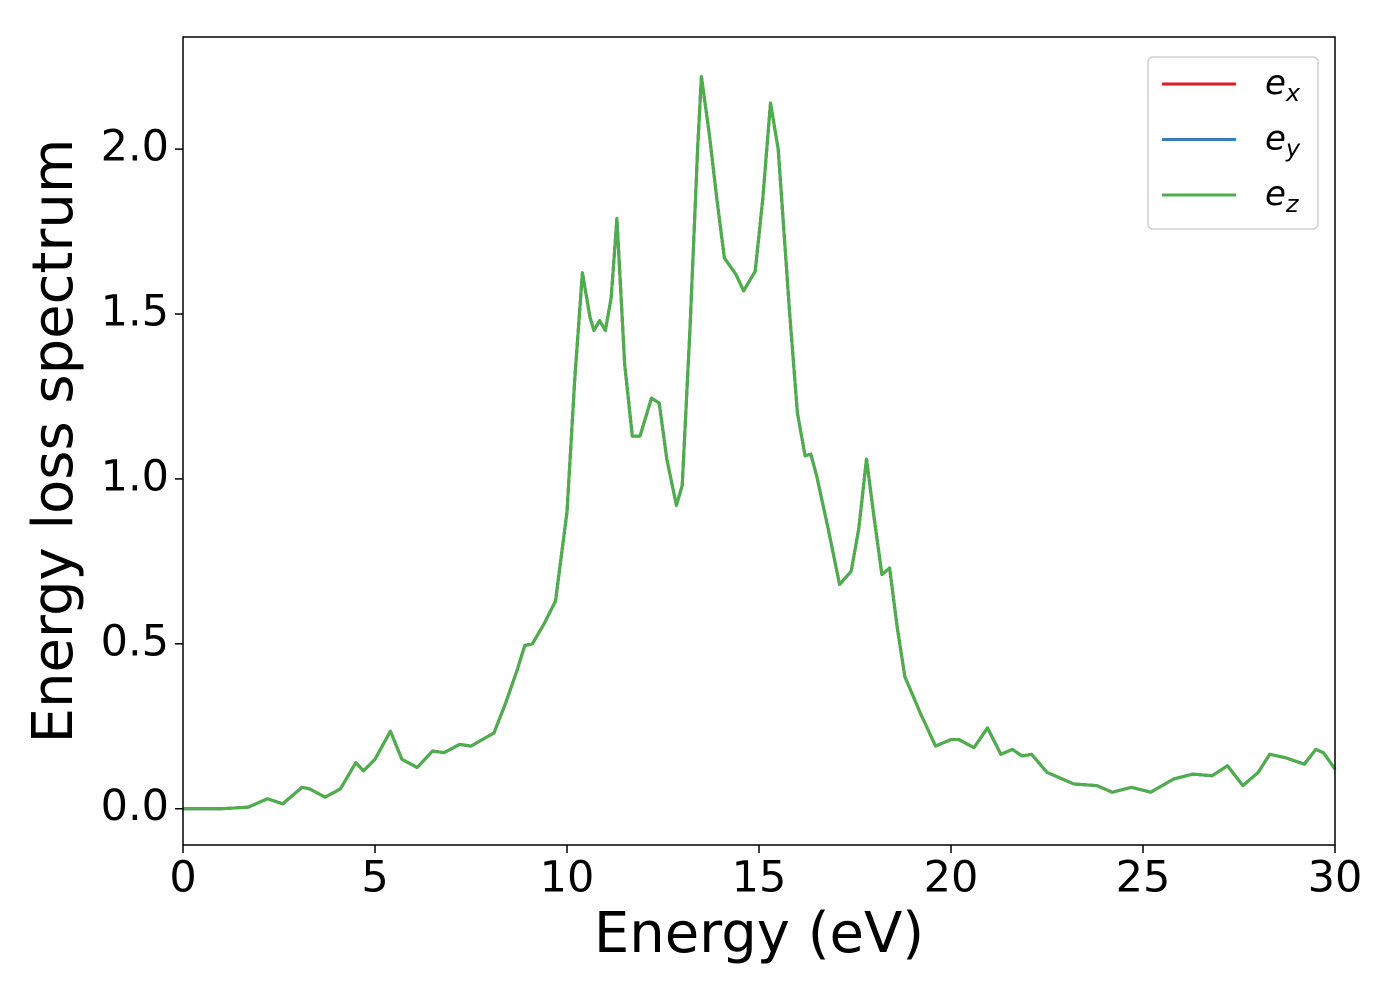 This screenshot has height=1000, width=1400. Describe the element at coordinates (759, 933) in the screenshot. I see `x-axis-label: Energy (eV)` at that location.